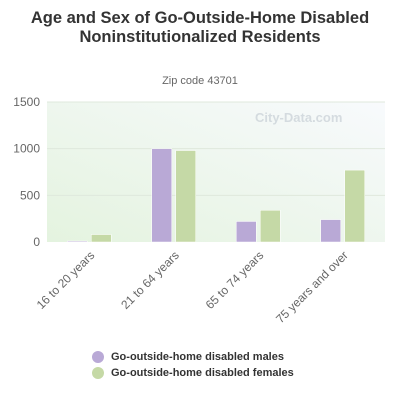  I want to click on y-tick-label: 0, so click(36, 242).